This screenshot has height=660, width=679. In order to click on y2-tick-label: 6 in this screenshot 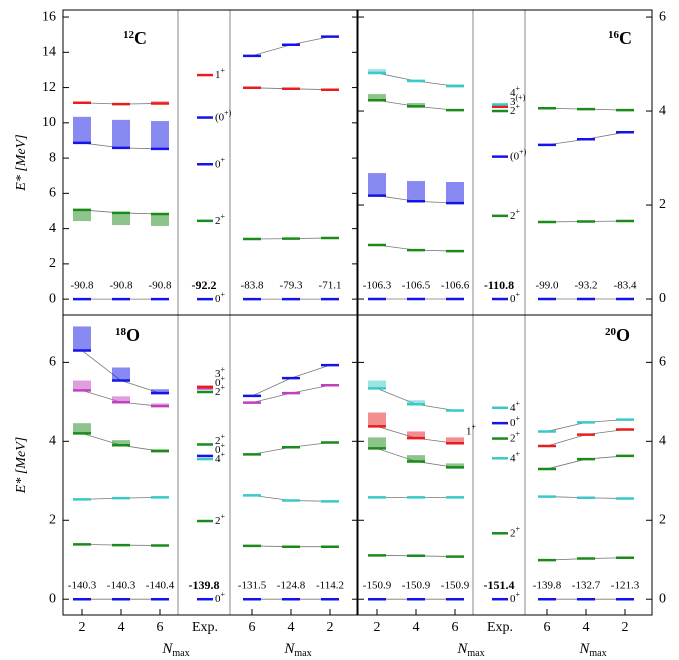, I will do `click(662, 362)`.